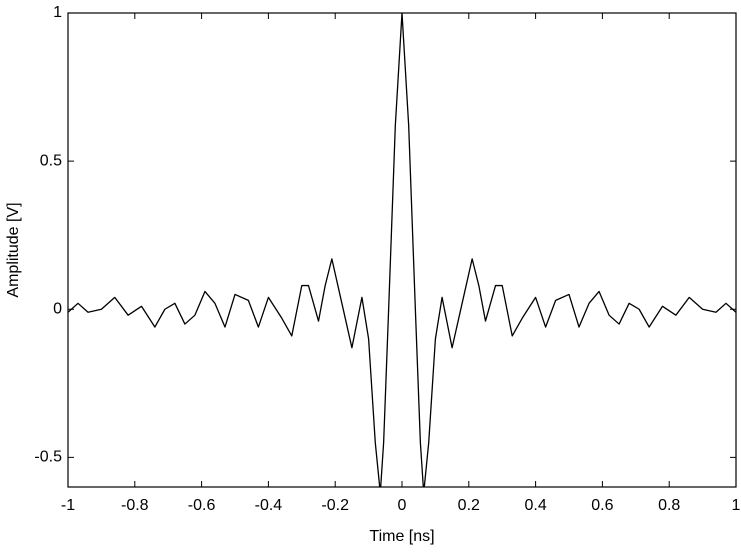  Describe the element at coordinates (269, 505) in the screenshot. I see `x-tick-label: -0.4` at that location.